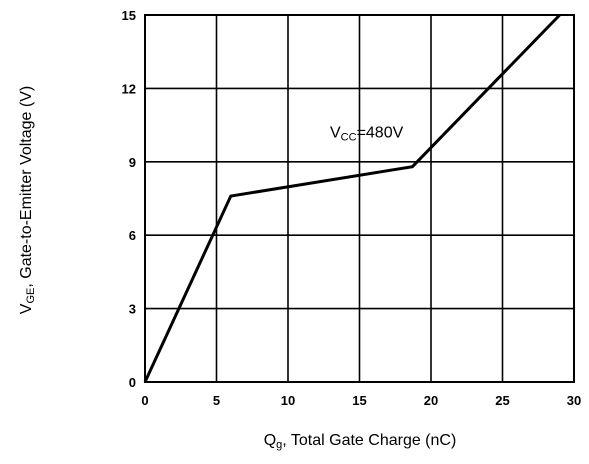  Describe the element at coordinates (26, 308) in the screenshot. I see `y-axis-title-main: V` at that location.